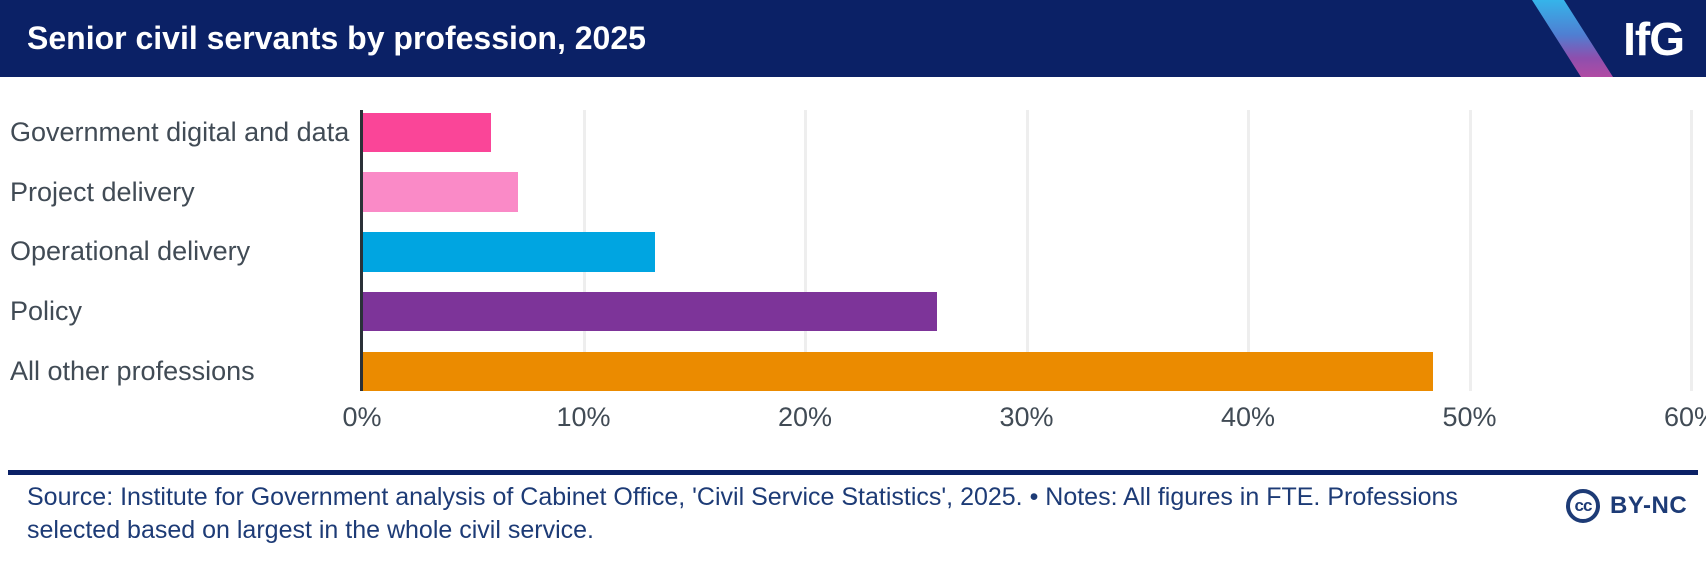  Describe the element at coordinates (1248, 417) in the screenshot. I see `x-tick-label: 40%` at that location.